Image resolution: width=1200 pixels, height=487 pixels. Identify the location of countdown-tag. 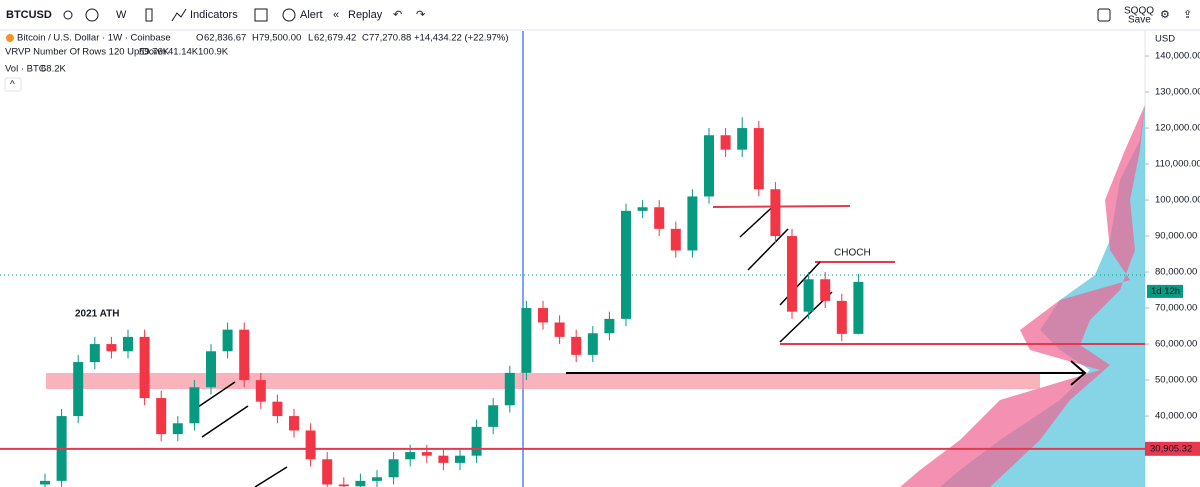
(1165, 291).